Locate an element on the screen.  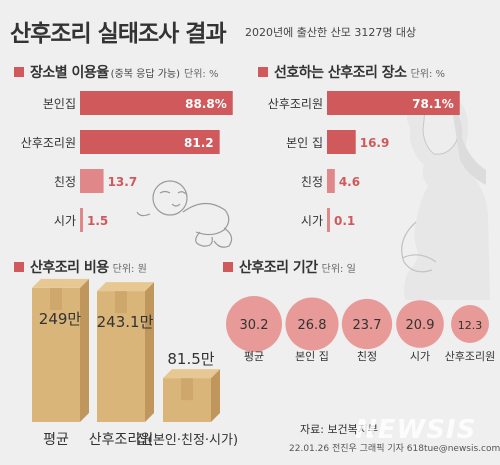
page-subtitle: 2020년에 출산한 산모 3127명 대상 is located at coordinates (331, 32).